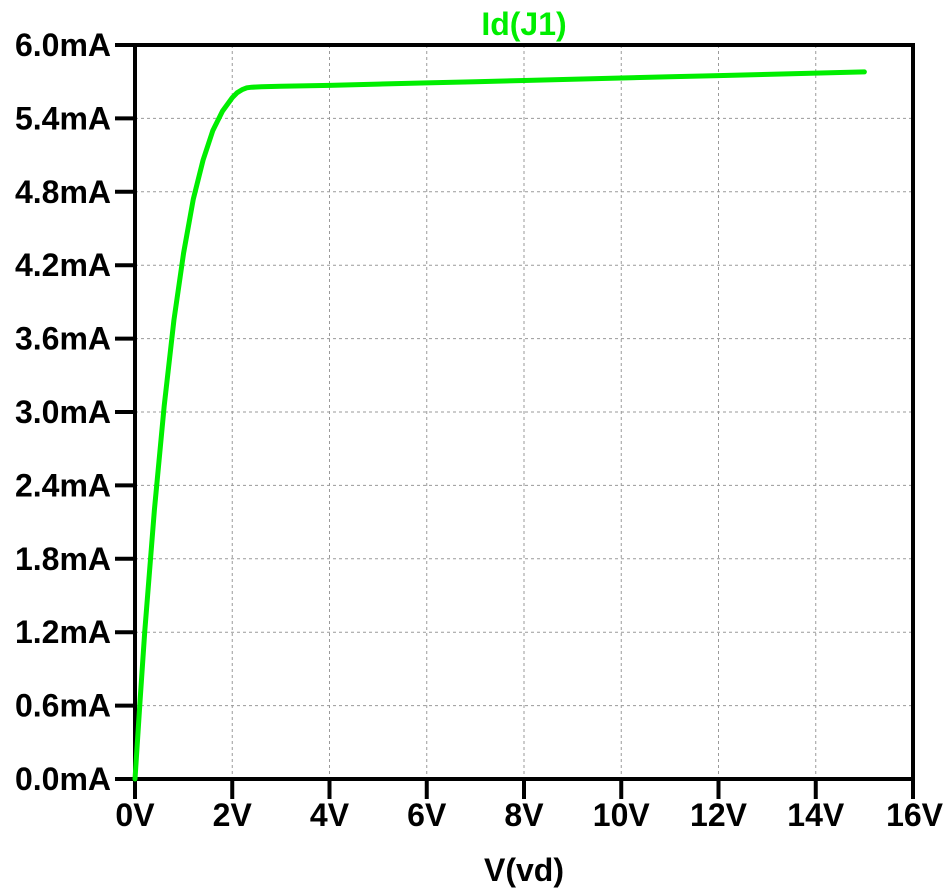 The width and height of the screenshot is (945, 891). Describe the element at coordinates (427, 815) in the screenshot. I see `x-tick-label: 6V` at that location.